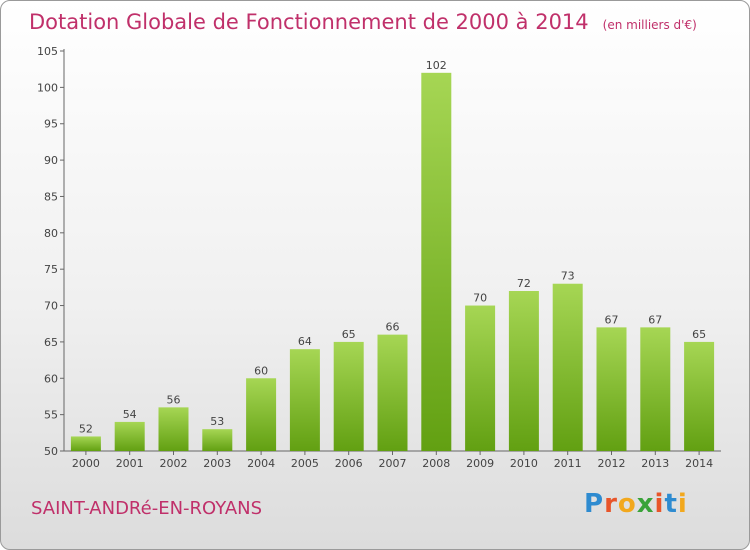 The height and width of the screenshot is (550, 750). I want to click on bar-value-label: 70, so click(480, 298).